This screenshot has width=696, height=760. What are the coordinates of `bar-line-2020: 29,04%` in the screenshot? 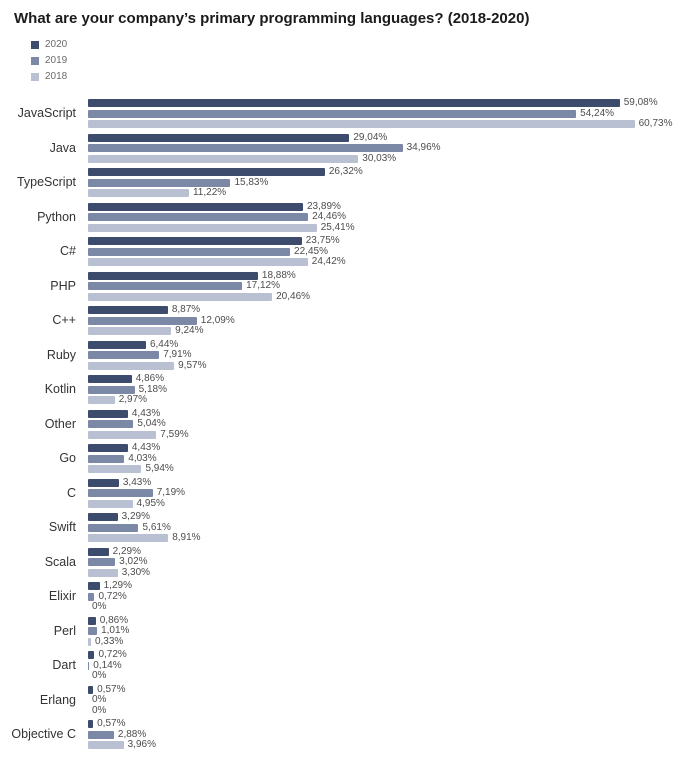 It's located at (392, 137).